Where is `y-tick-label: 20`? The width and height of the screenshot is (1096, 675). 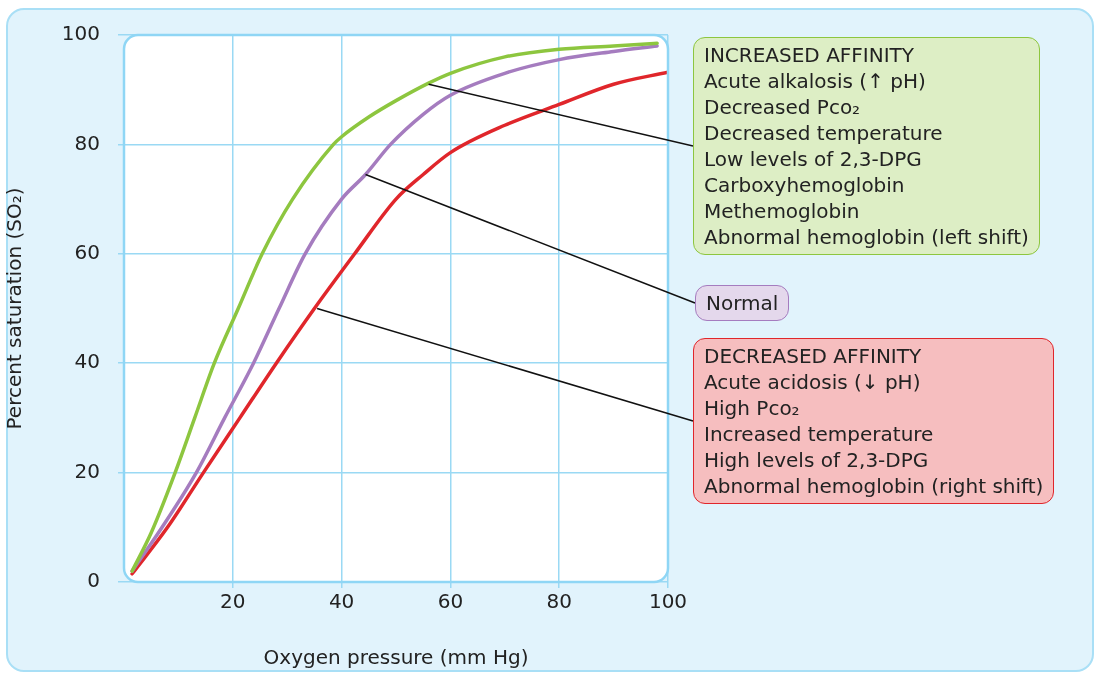
y-tick-label: 20 is located at coordinates (87, 470).